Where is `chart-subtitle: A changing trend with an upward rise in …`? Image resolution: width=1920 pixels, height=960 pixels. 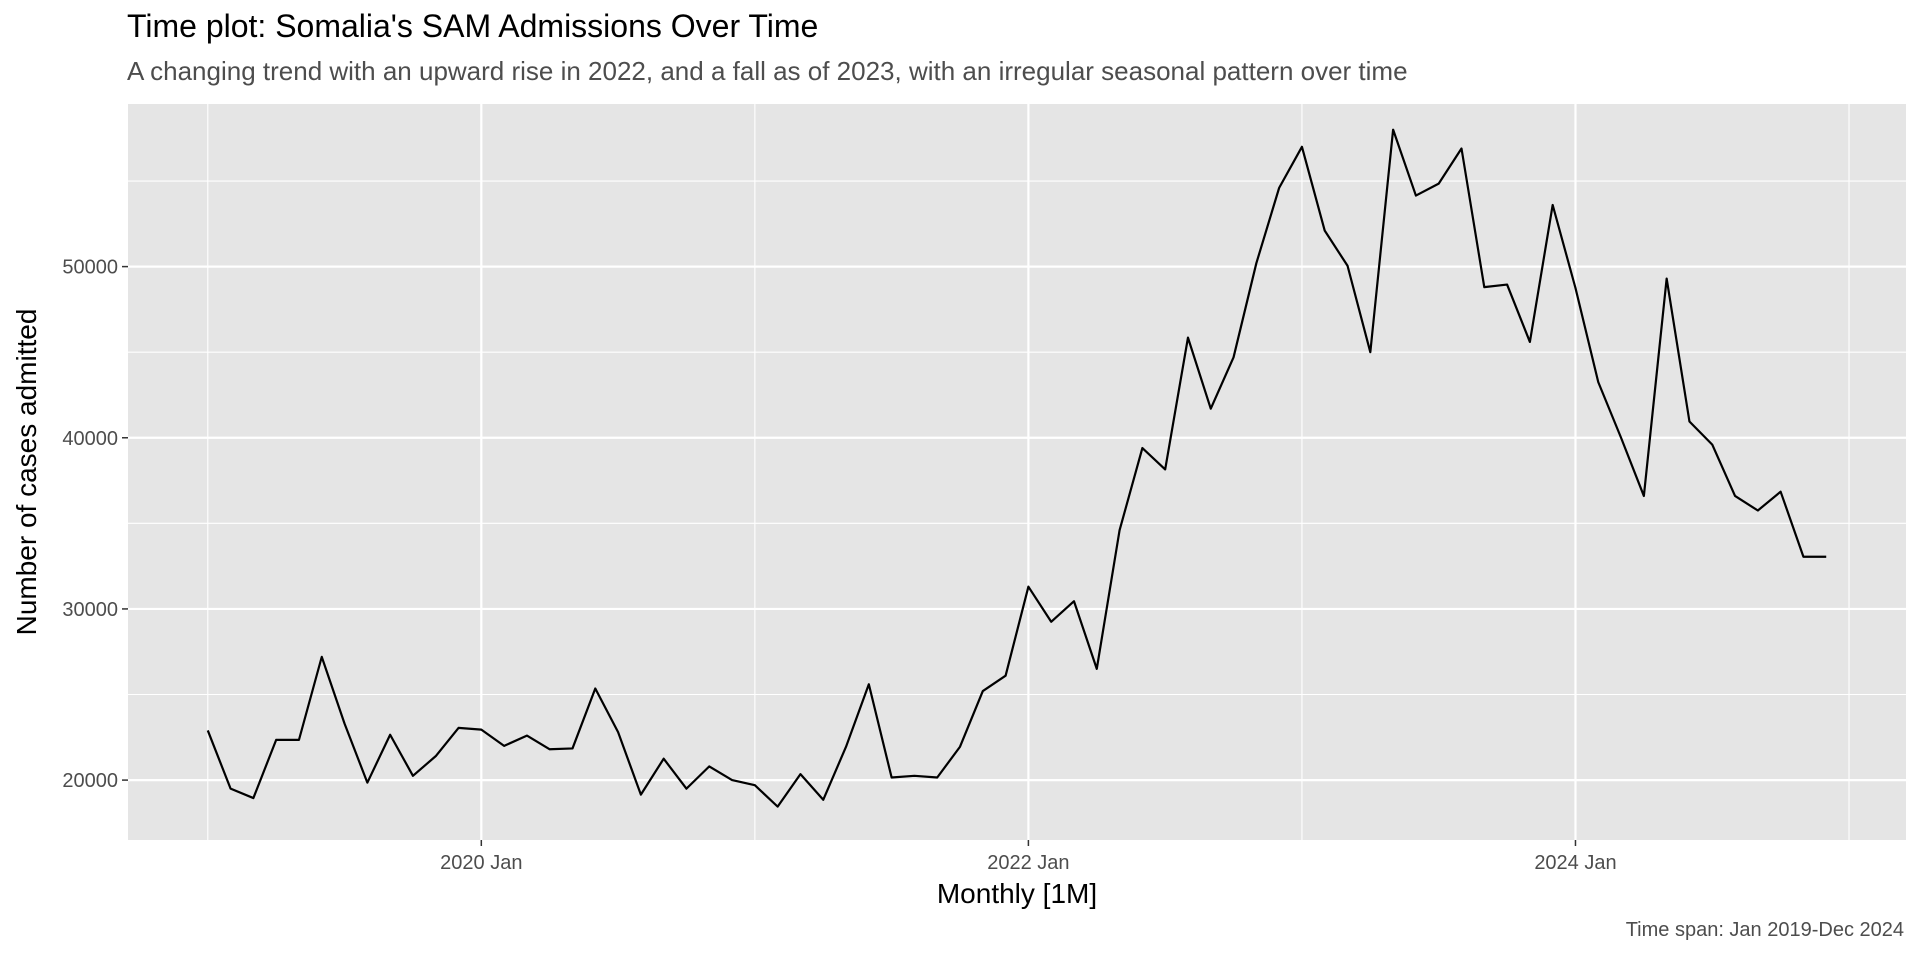
chart-subtitle: A changing trend with an upward rise in … is located at coordinates (767, 71).